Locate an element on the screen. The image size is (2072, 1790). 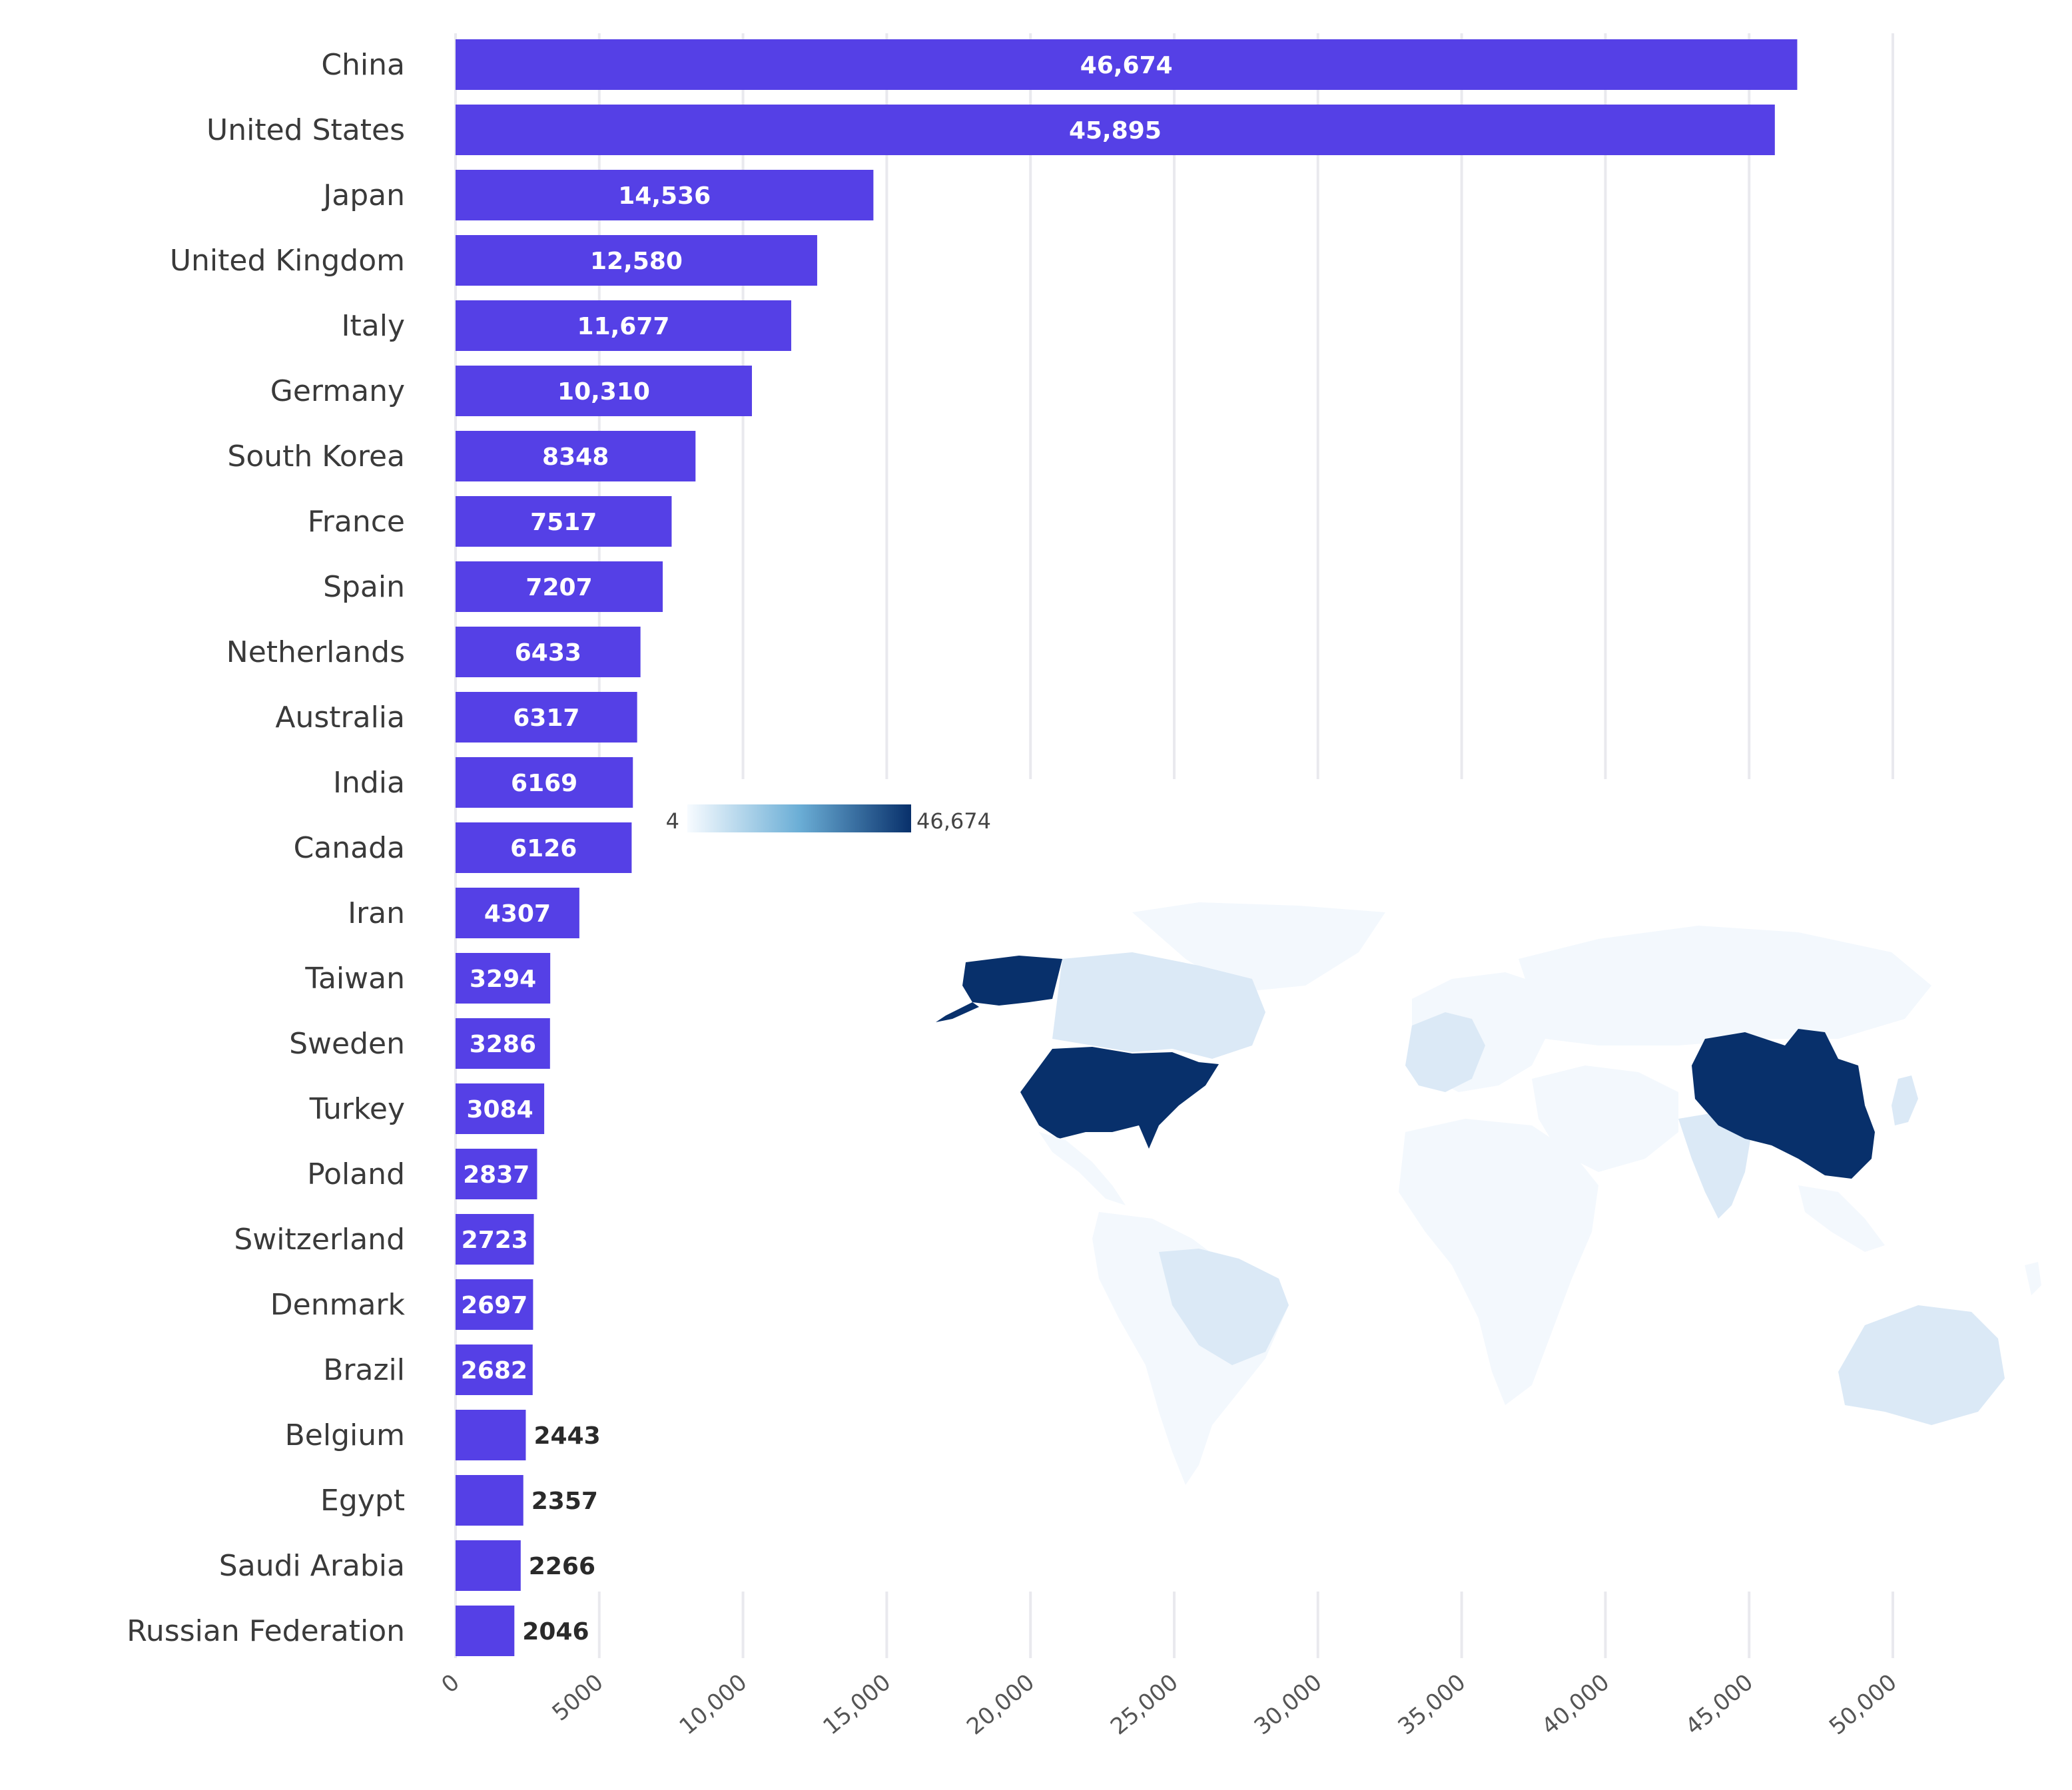
data-label: 7207 is located at coordinates (559, 587).